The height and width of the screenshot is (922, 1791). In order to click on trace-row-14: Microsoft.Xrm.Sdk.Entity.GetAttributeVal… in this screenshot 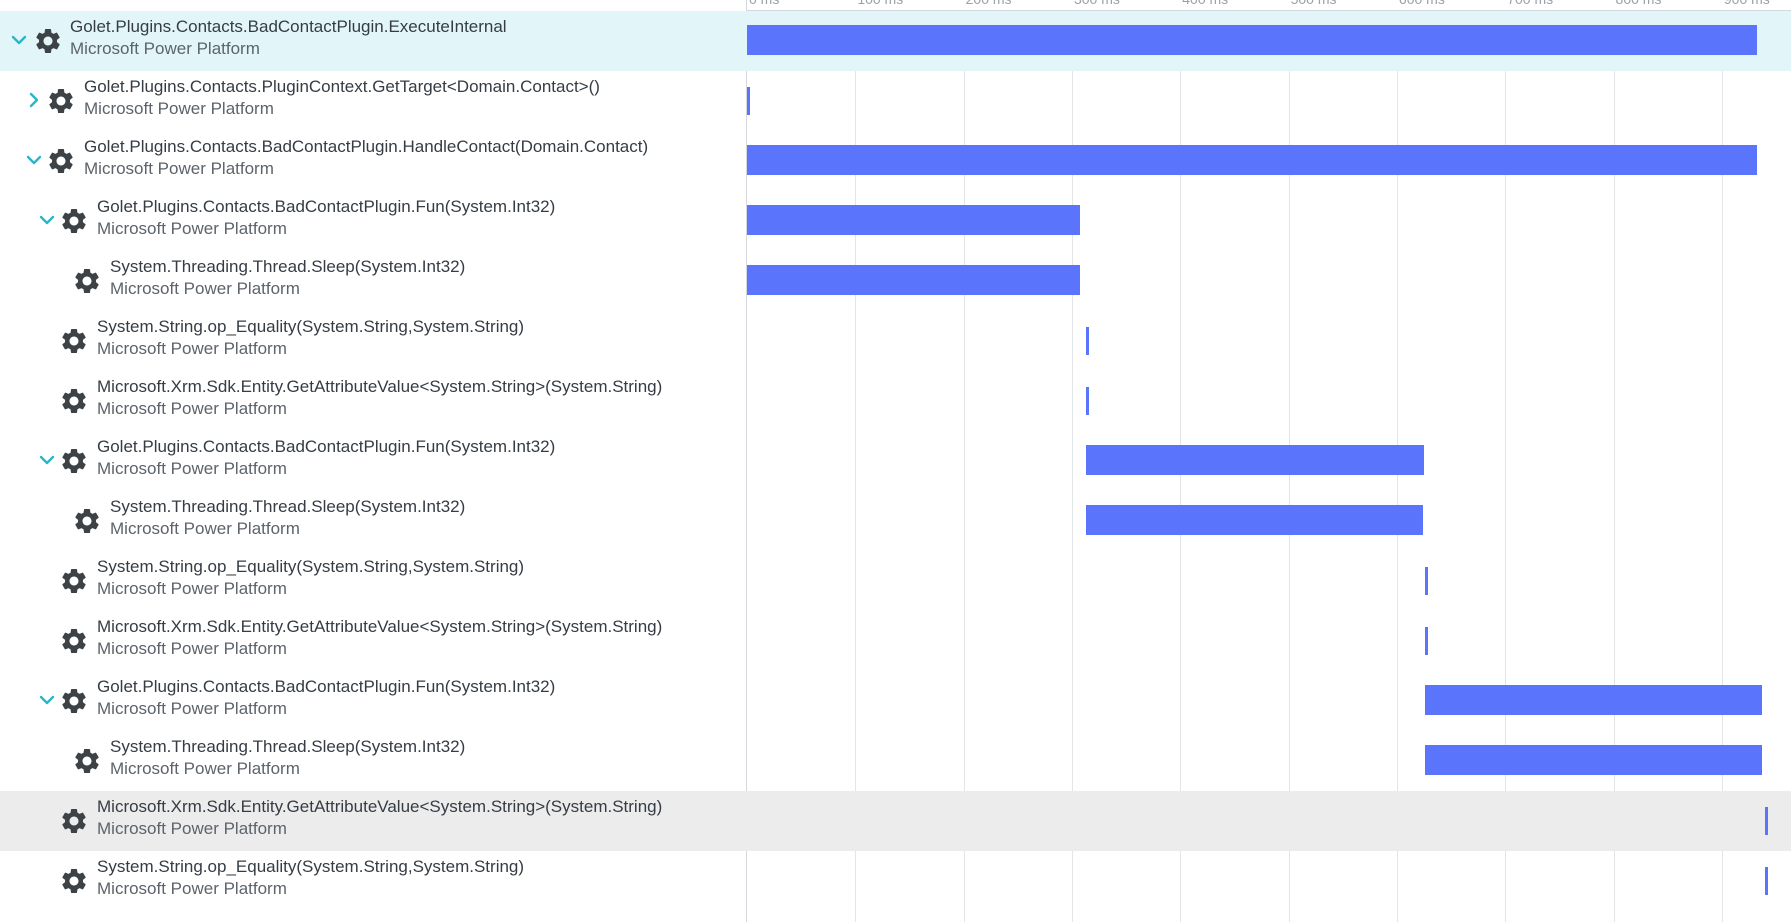, I will do `click(895, 821)`.